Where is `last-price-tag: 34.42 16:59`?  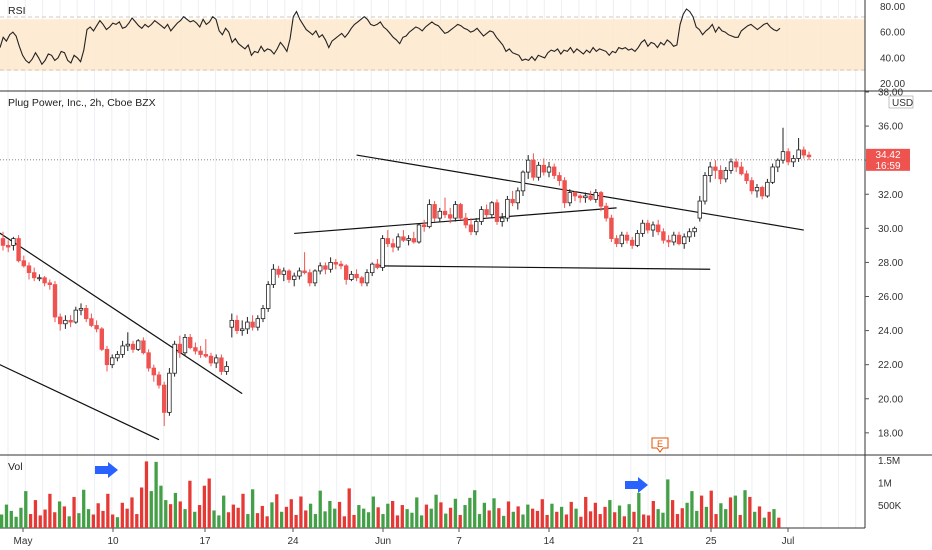
last-price-tag: 34.42 16:59 is located at coordinates (888, 160).